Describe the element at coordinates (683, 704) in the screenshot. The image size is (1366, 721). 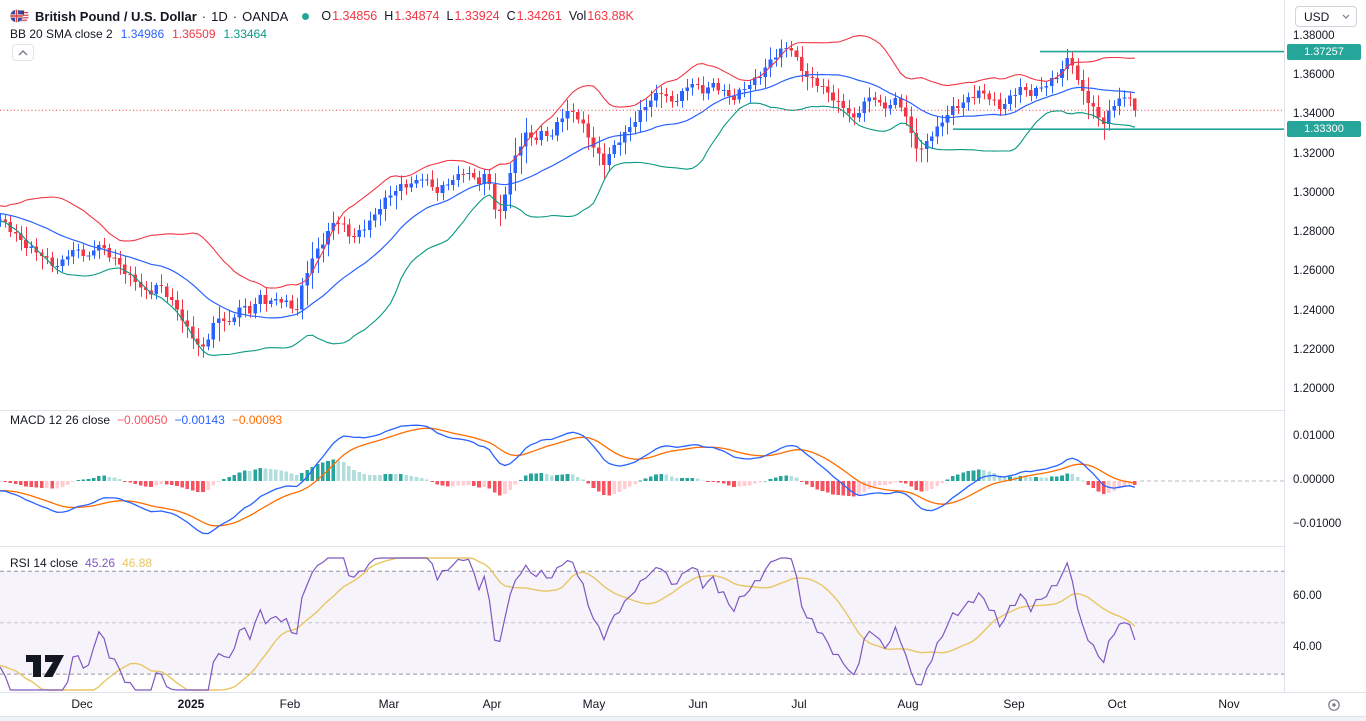
I see `time-axis: Dec 2025 Feb Mar Apr May Jun Jul Aug Sep Oct Nov` at that location.